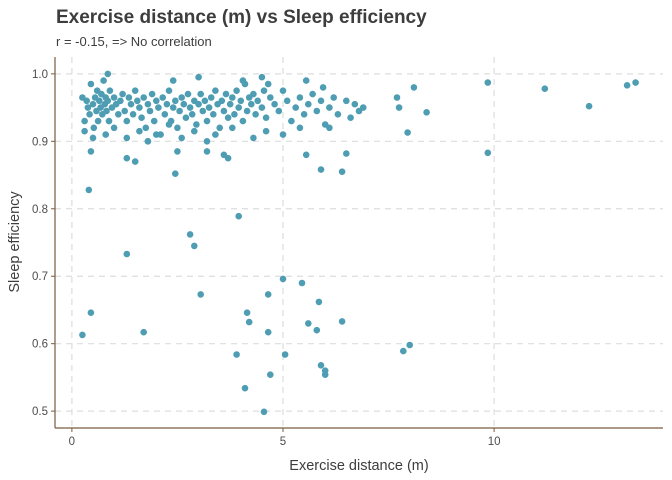 The image size is (672, 480). What do you see at coordinates (40, 412) in the screenshot?
I see `y-tick-label: 0.5` at bounding box center [40, 412].